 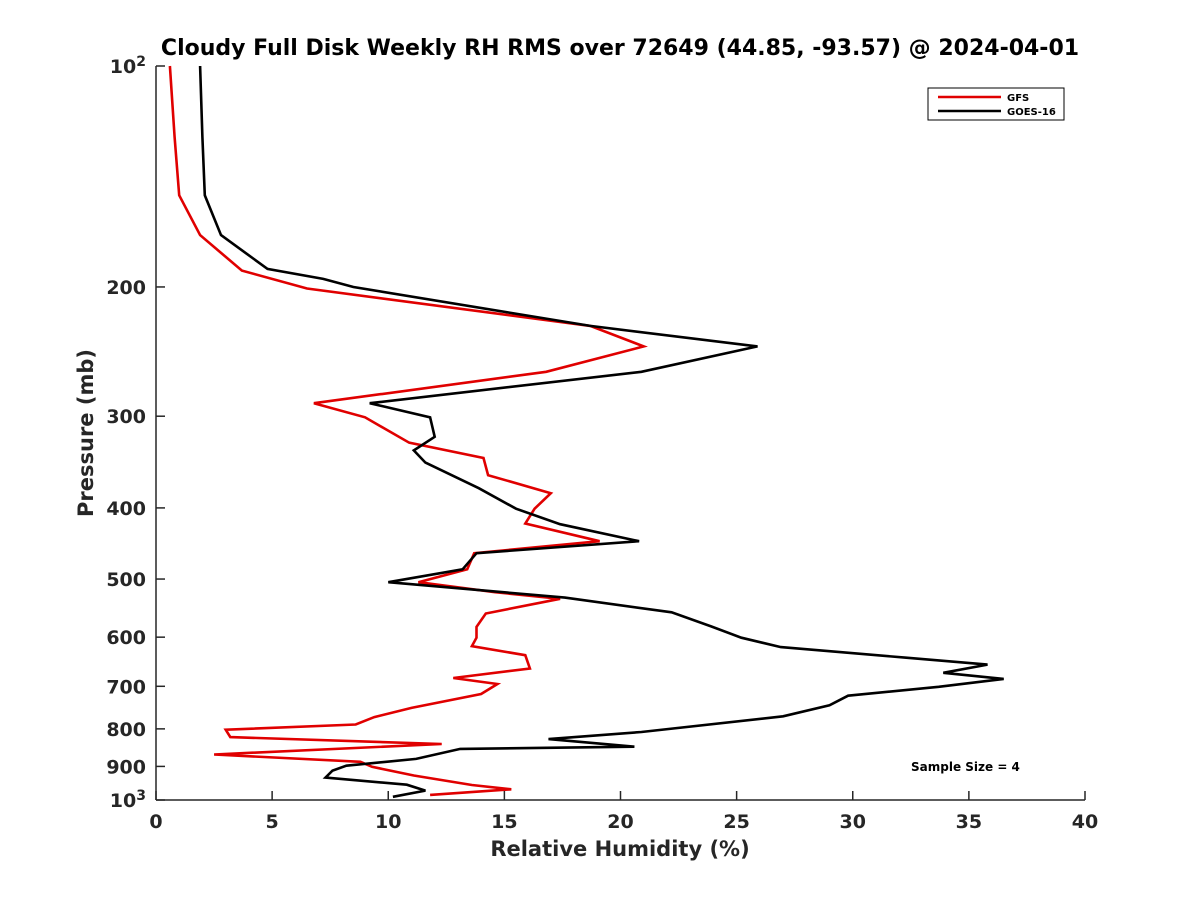 I want to click on x-tick-label: 30, so click(x=853, y=822).